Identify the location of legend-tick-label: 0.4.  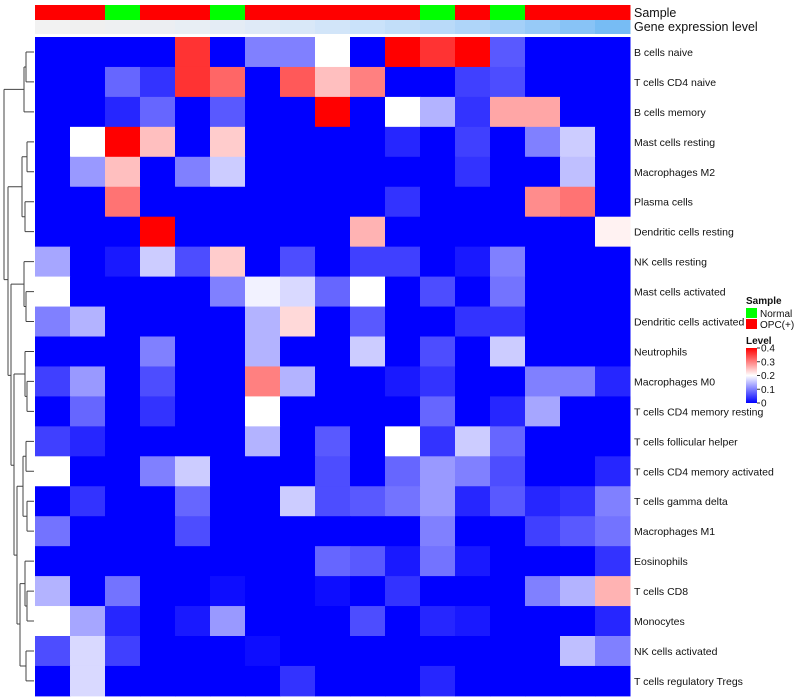
(768, 349).